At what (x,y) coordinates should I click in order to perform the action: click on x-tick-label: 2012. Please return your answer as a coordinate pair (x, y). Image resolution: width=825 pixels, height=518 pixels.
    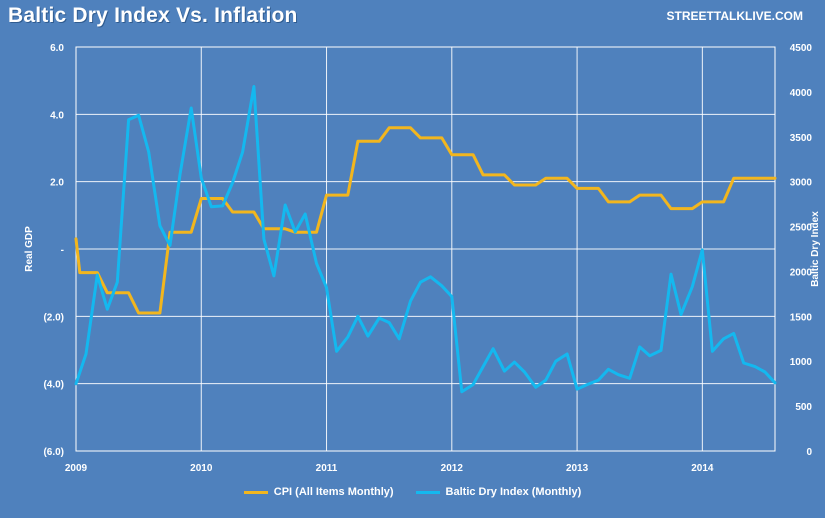
    Looking at the image, I should click on (452, 468).